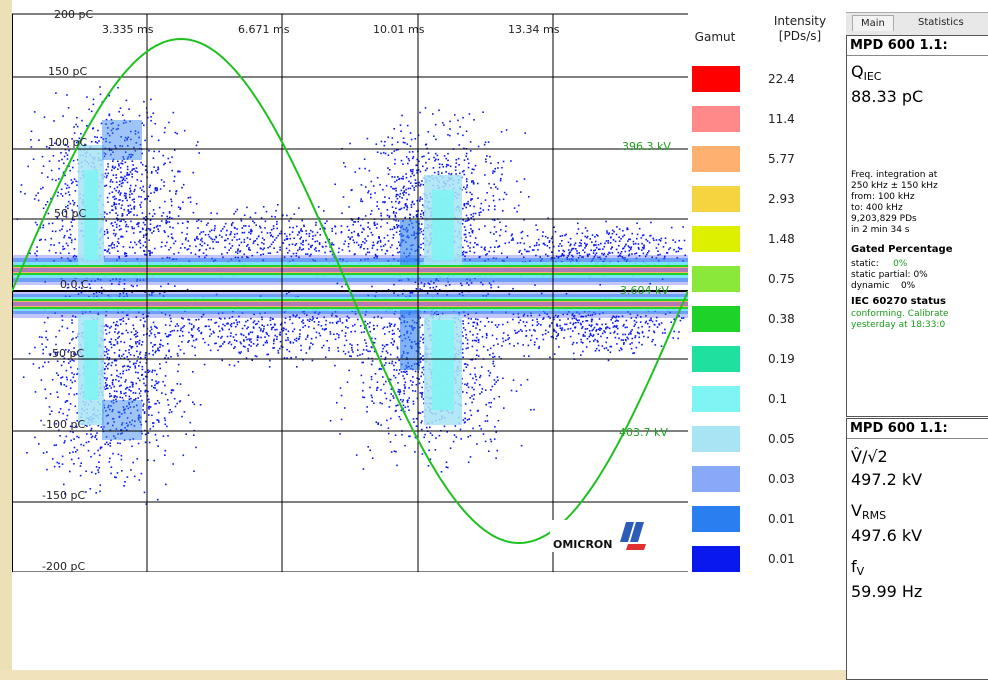  I want to click on intensity-label: Intensity [PDs/s], so click(800, 29).